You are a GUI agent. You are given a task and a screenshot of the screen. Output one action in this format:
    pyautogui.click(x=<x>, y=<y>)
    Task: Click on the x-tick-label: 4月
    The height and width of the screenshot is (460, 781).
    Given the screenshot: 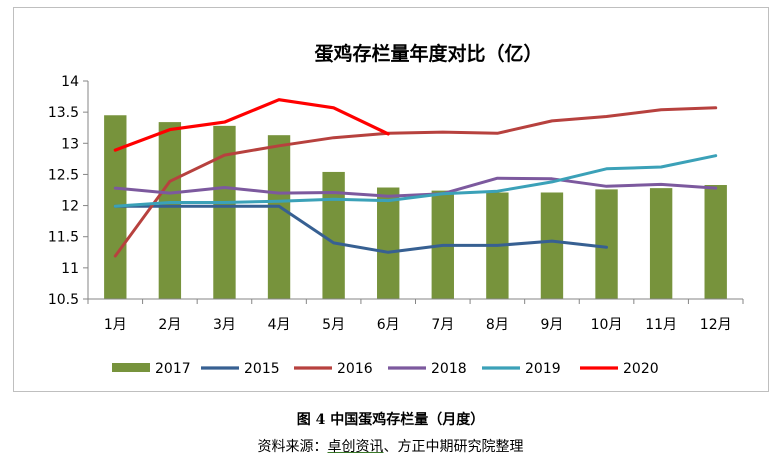 What is the action you would take?
    pyautogui.click(x=279, y=325)
    